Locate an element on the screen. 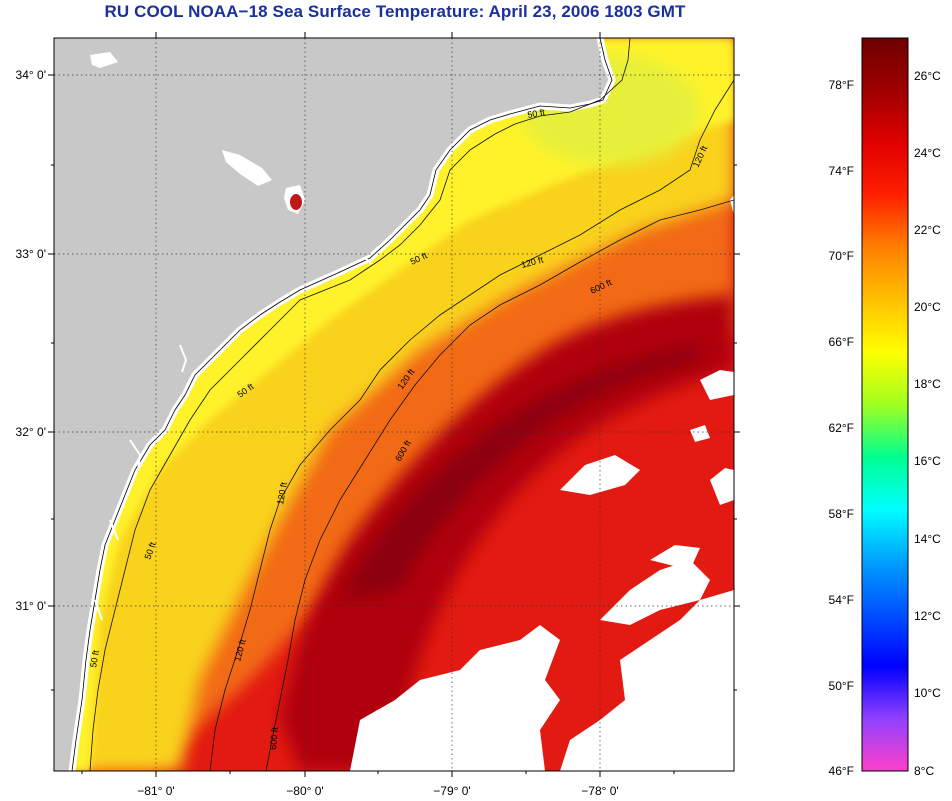 The width and height of the screenshot is (952, 801). lon-label-81: −81° 0' is located at coordinates (155, 791).